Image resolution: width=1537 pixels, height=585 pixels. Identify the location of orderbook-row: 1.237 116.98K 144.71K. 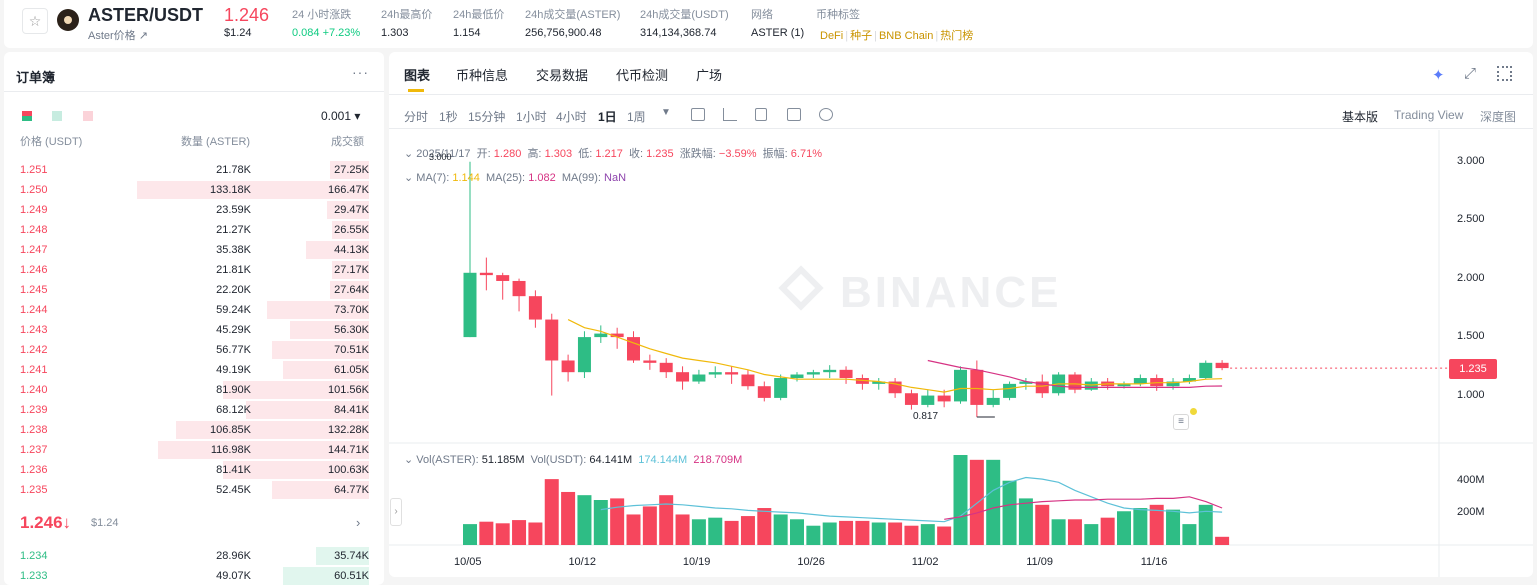
(186, 450).